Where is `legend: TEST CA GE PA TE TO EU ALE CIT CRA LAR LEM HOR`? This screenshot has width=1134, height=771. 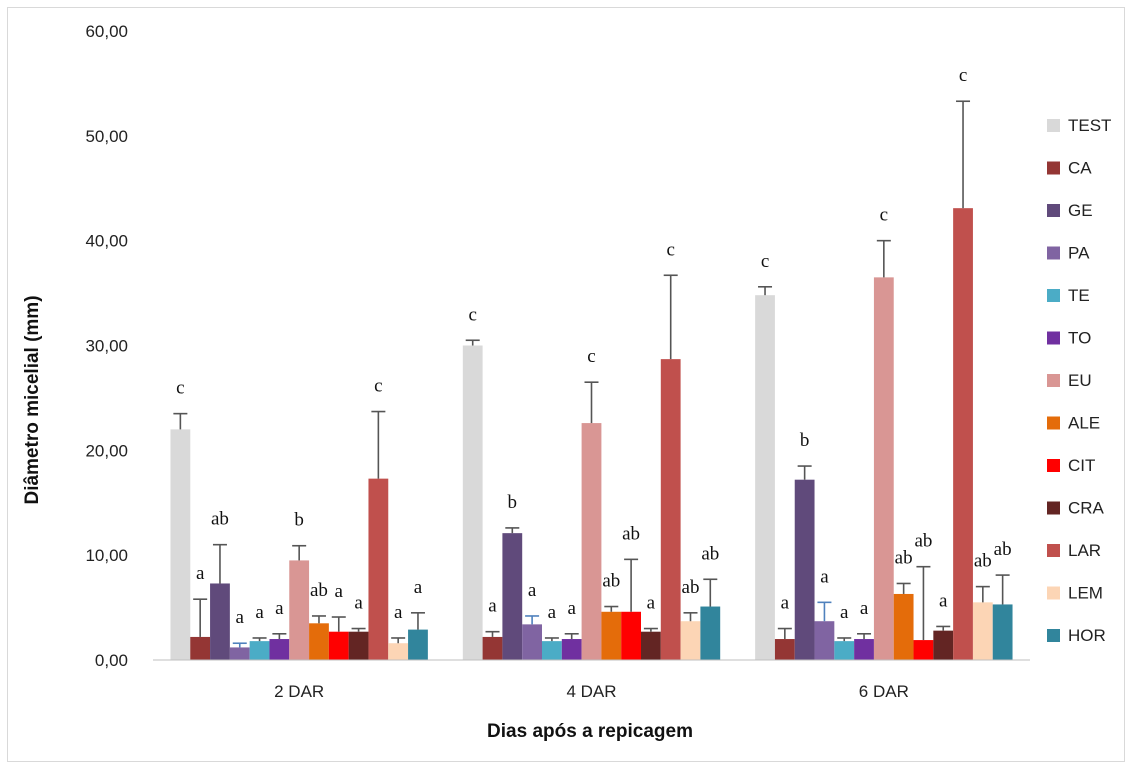 legend: TEST CA GE PA TE TO EU ALE CIT CRA LAR LEM HOR is located at coordinates (1079, 380).